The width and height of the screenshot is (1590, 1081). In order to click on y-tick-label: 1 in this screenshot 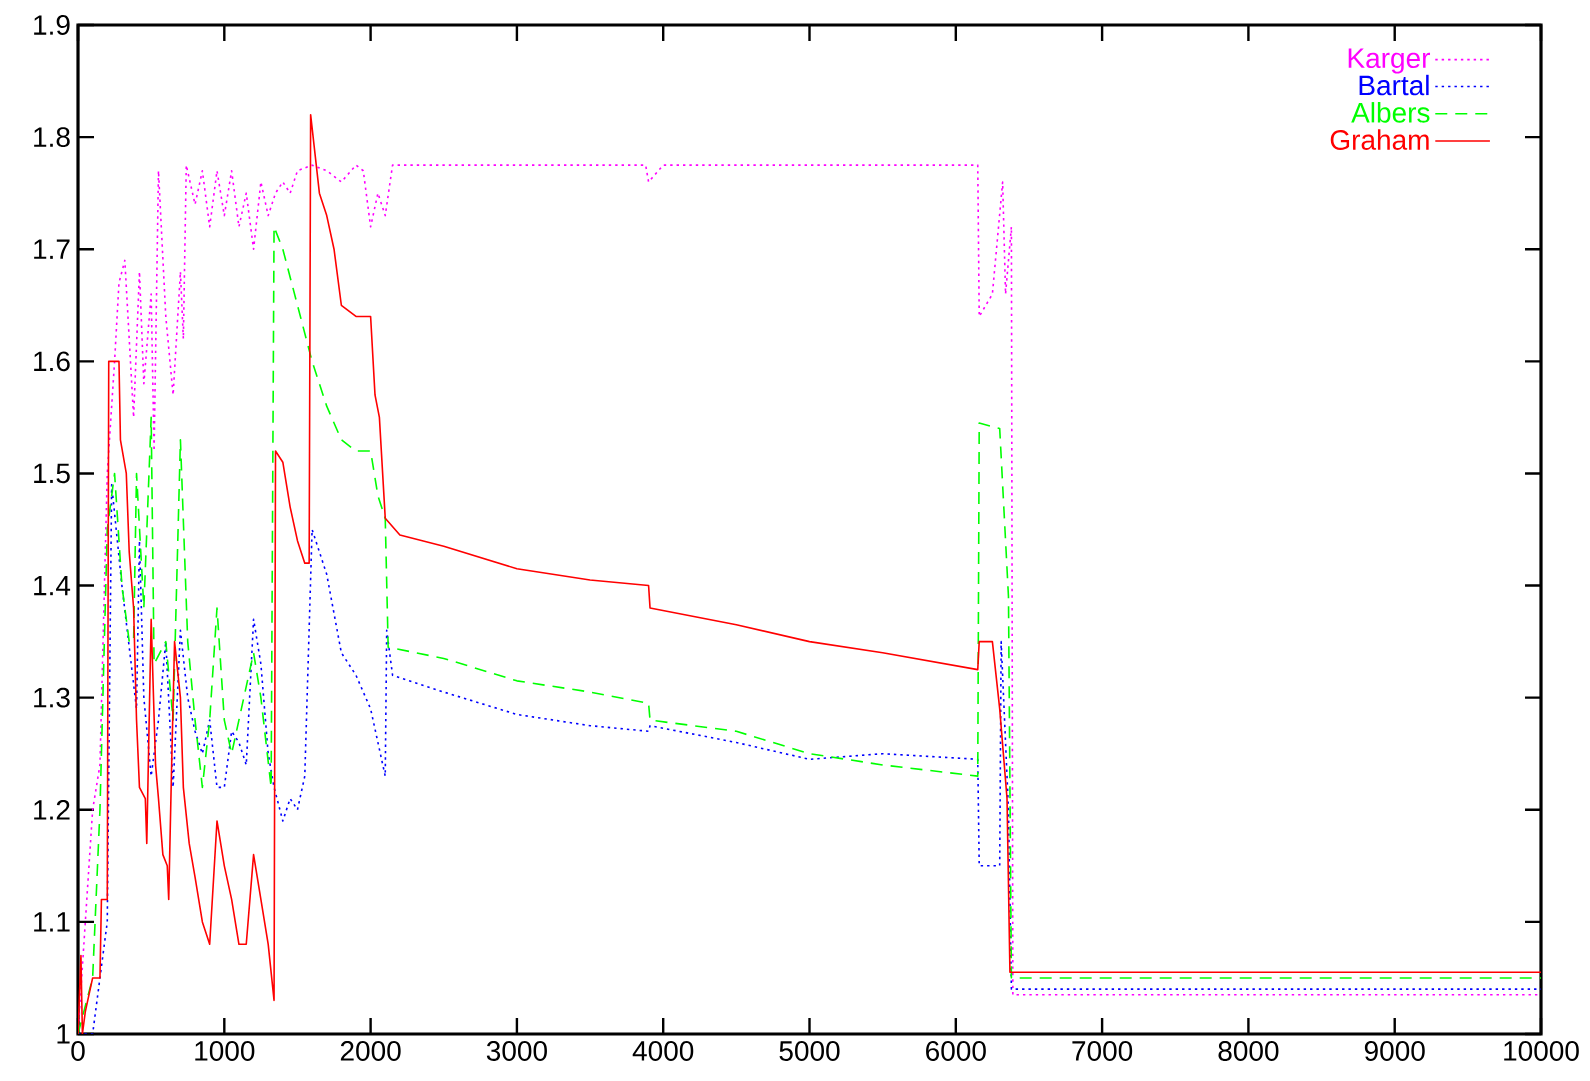, I will do `click(63, 1034)`.